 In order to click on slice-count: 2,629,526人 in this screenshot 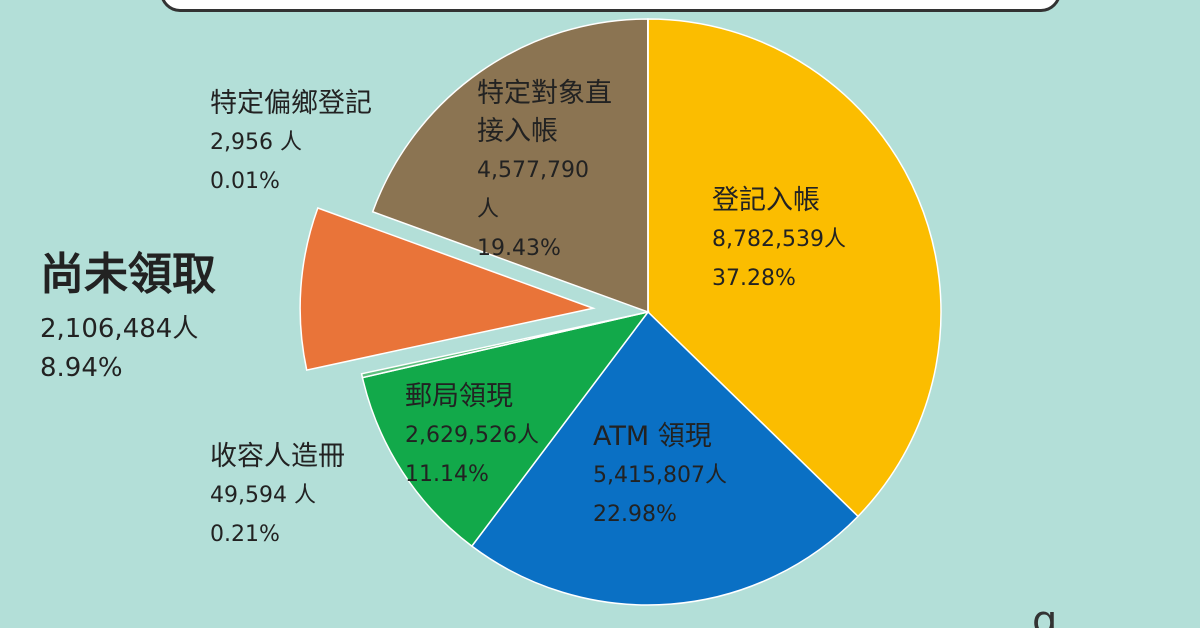, I will do `click(472, 435)`.